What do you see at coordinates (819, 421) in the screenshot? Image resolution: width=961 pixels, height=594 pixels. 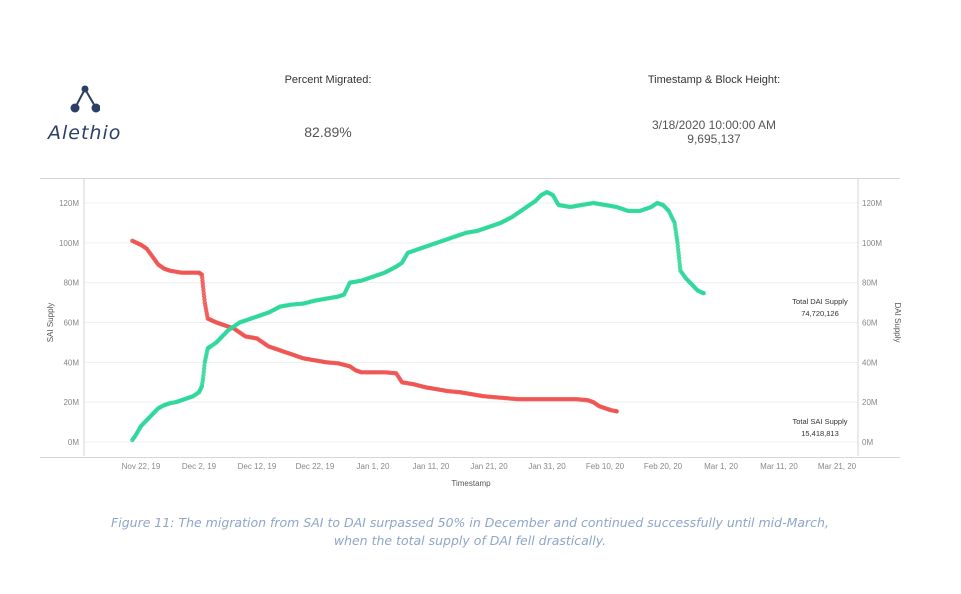 I see `sai-end-label: Total SAI Supply` at bounding box center [819, 421].